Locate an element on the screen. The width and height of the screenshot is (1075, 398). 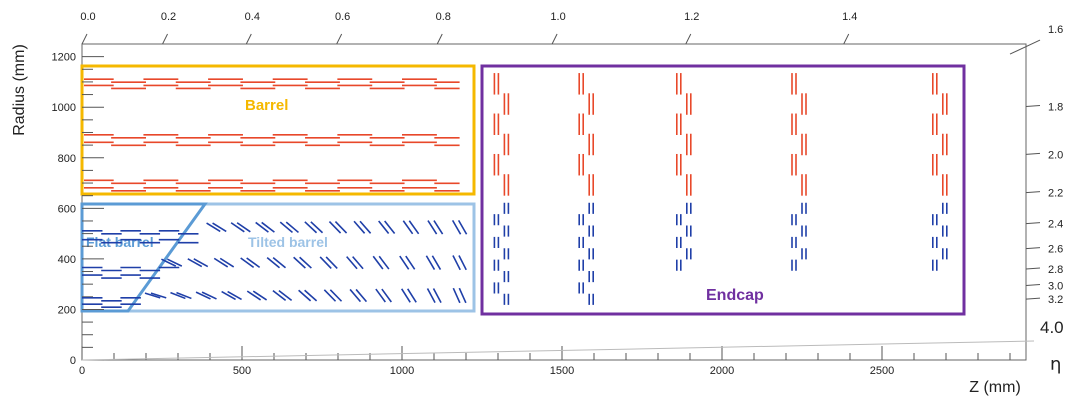
y-tick-label: 0 is located at coordinates (73, 361).